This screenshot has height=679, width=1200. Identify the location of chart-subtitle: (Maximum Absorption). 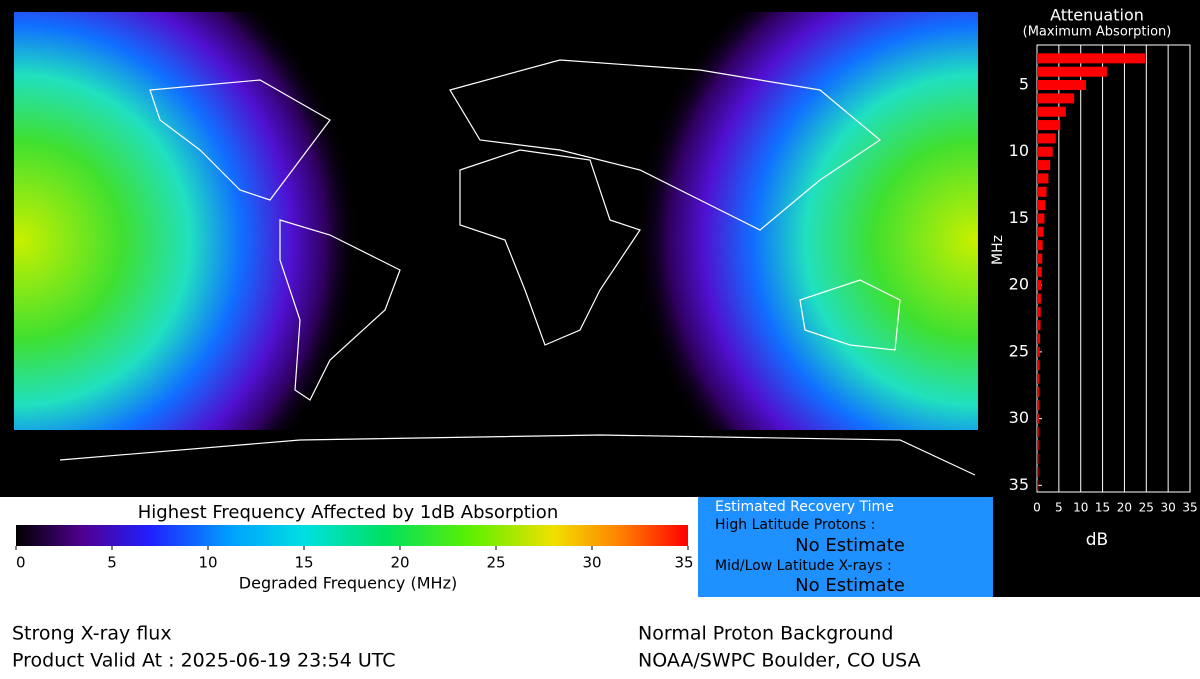
(1097, 32).